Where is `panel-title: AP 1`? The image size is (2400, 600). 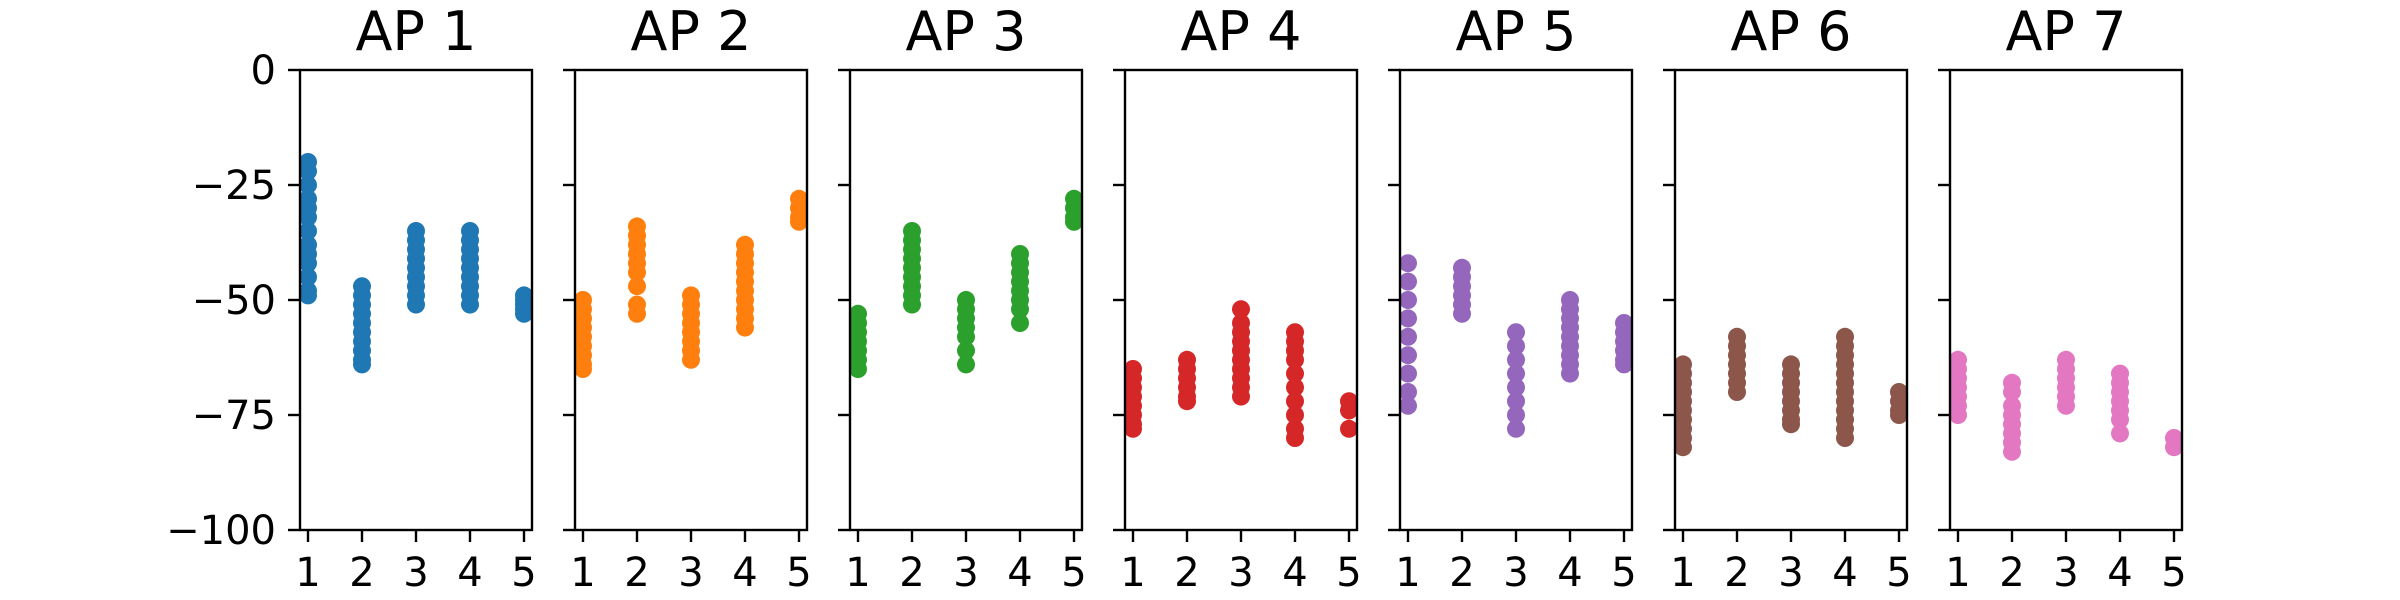 panel-title: AP 1 is located at coordinates (415, 31).